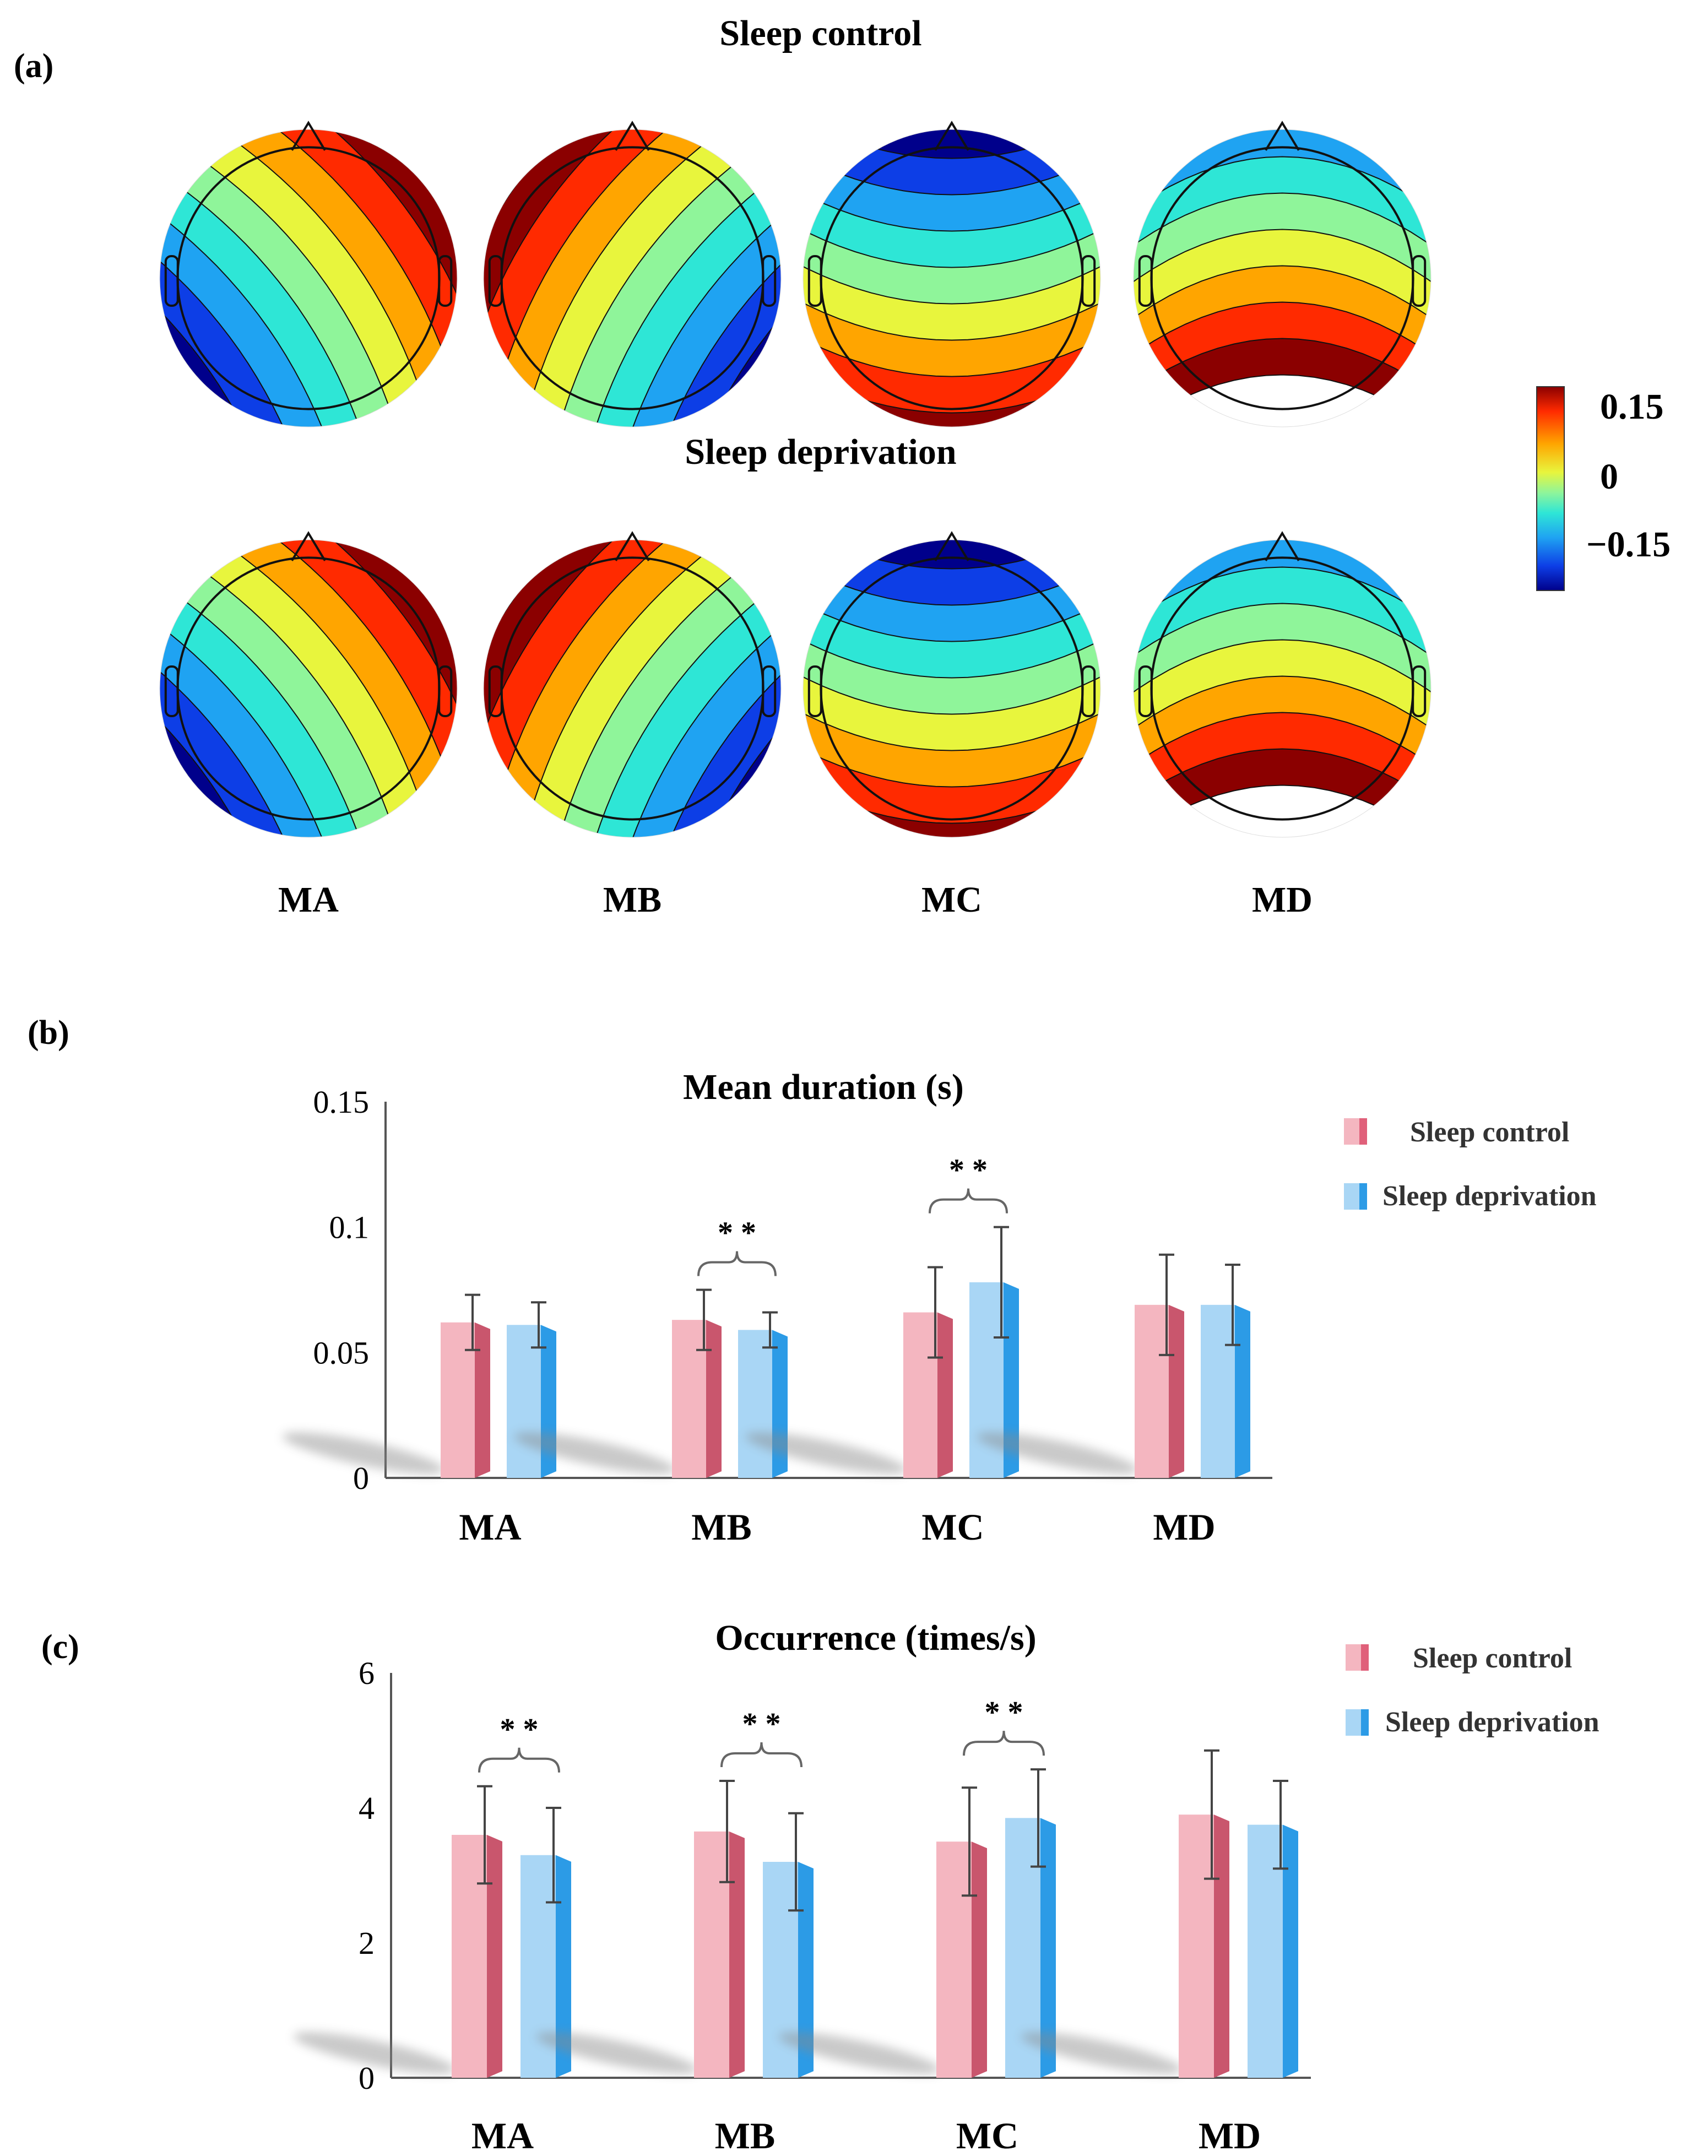  Describe the element at coordinates (632, 900) in the screenshot. I see `map-label-mb: MB` at that location.